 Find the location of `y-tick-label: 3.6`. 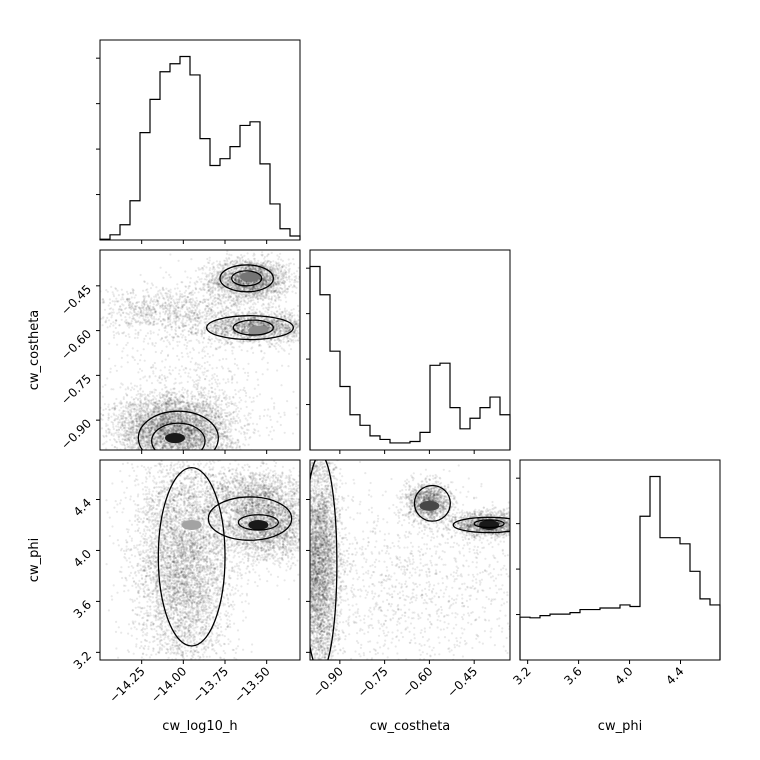

y-tick-label: 3.6 is located at coordinates (82, 609).